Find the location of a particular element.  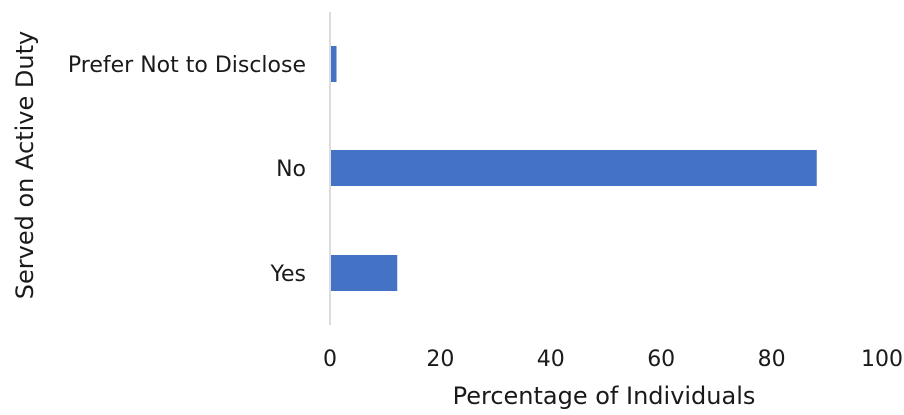

x-tick-label-100: 100 is located at coordinates (882, 359).